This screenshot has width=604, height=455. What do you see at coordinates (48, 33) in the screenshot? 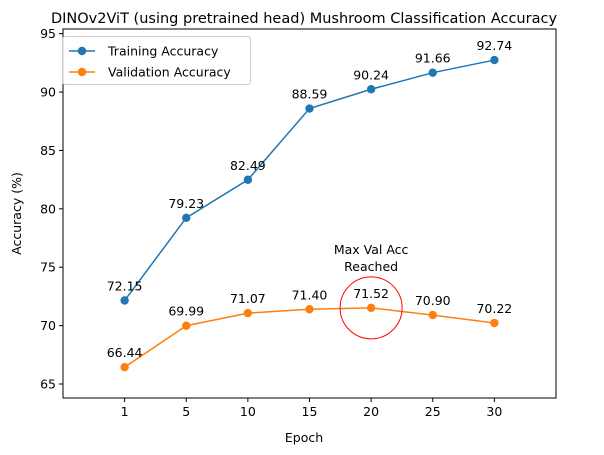
I see `y-tick-label: 95` at bounding box center [48, 33].